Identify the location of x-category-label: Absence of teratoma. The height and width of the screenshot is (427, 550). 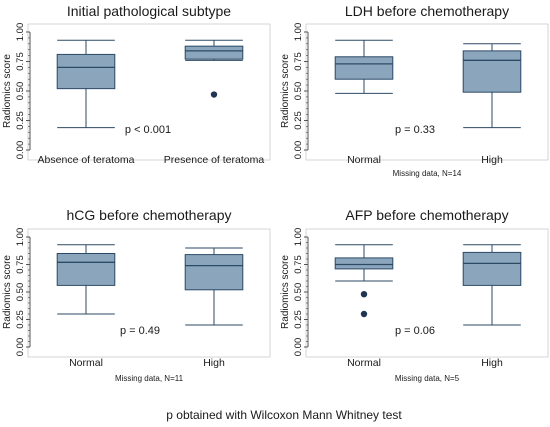
(86, 160).